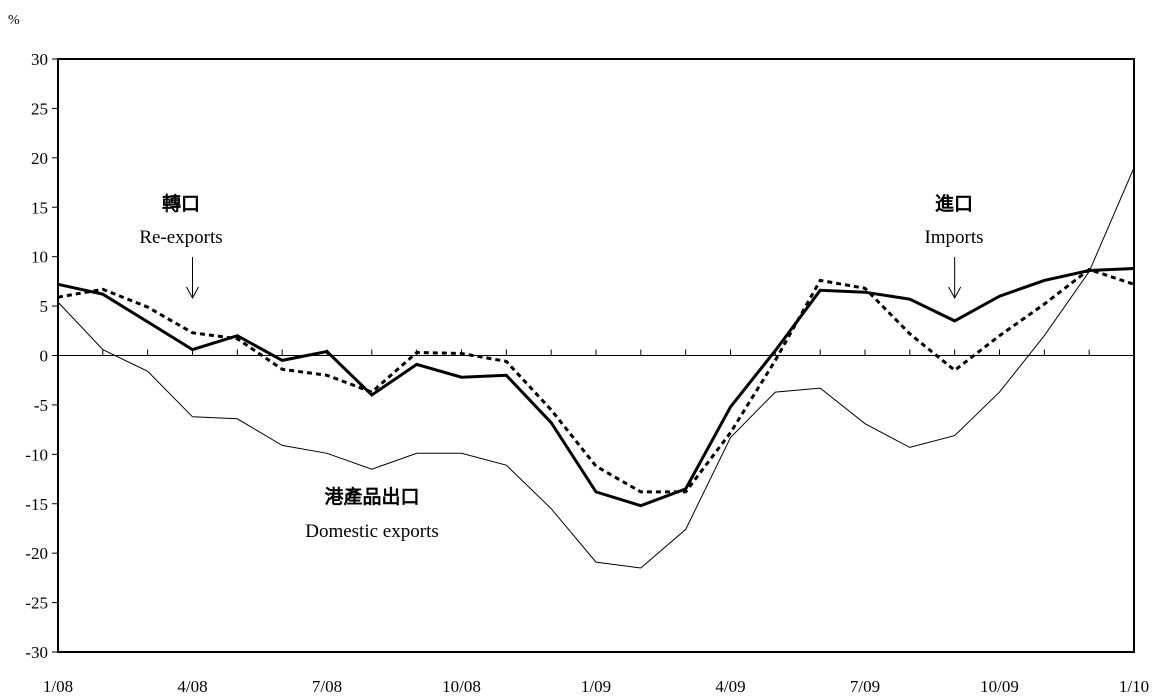 This screenshot has width=1157, height=700. Describe the element at coordinates (954, 204) in the screenshot. I see `annotation-label-imports-zh: 進口` at that location.